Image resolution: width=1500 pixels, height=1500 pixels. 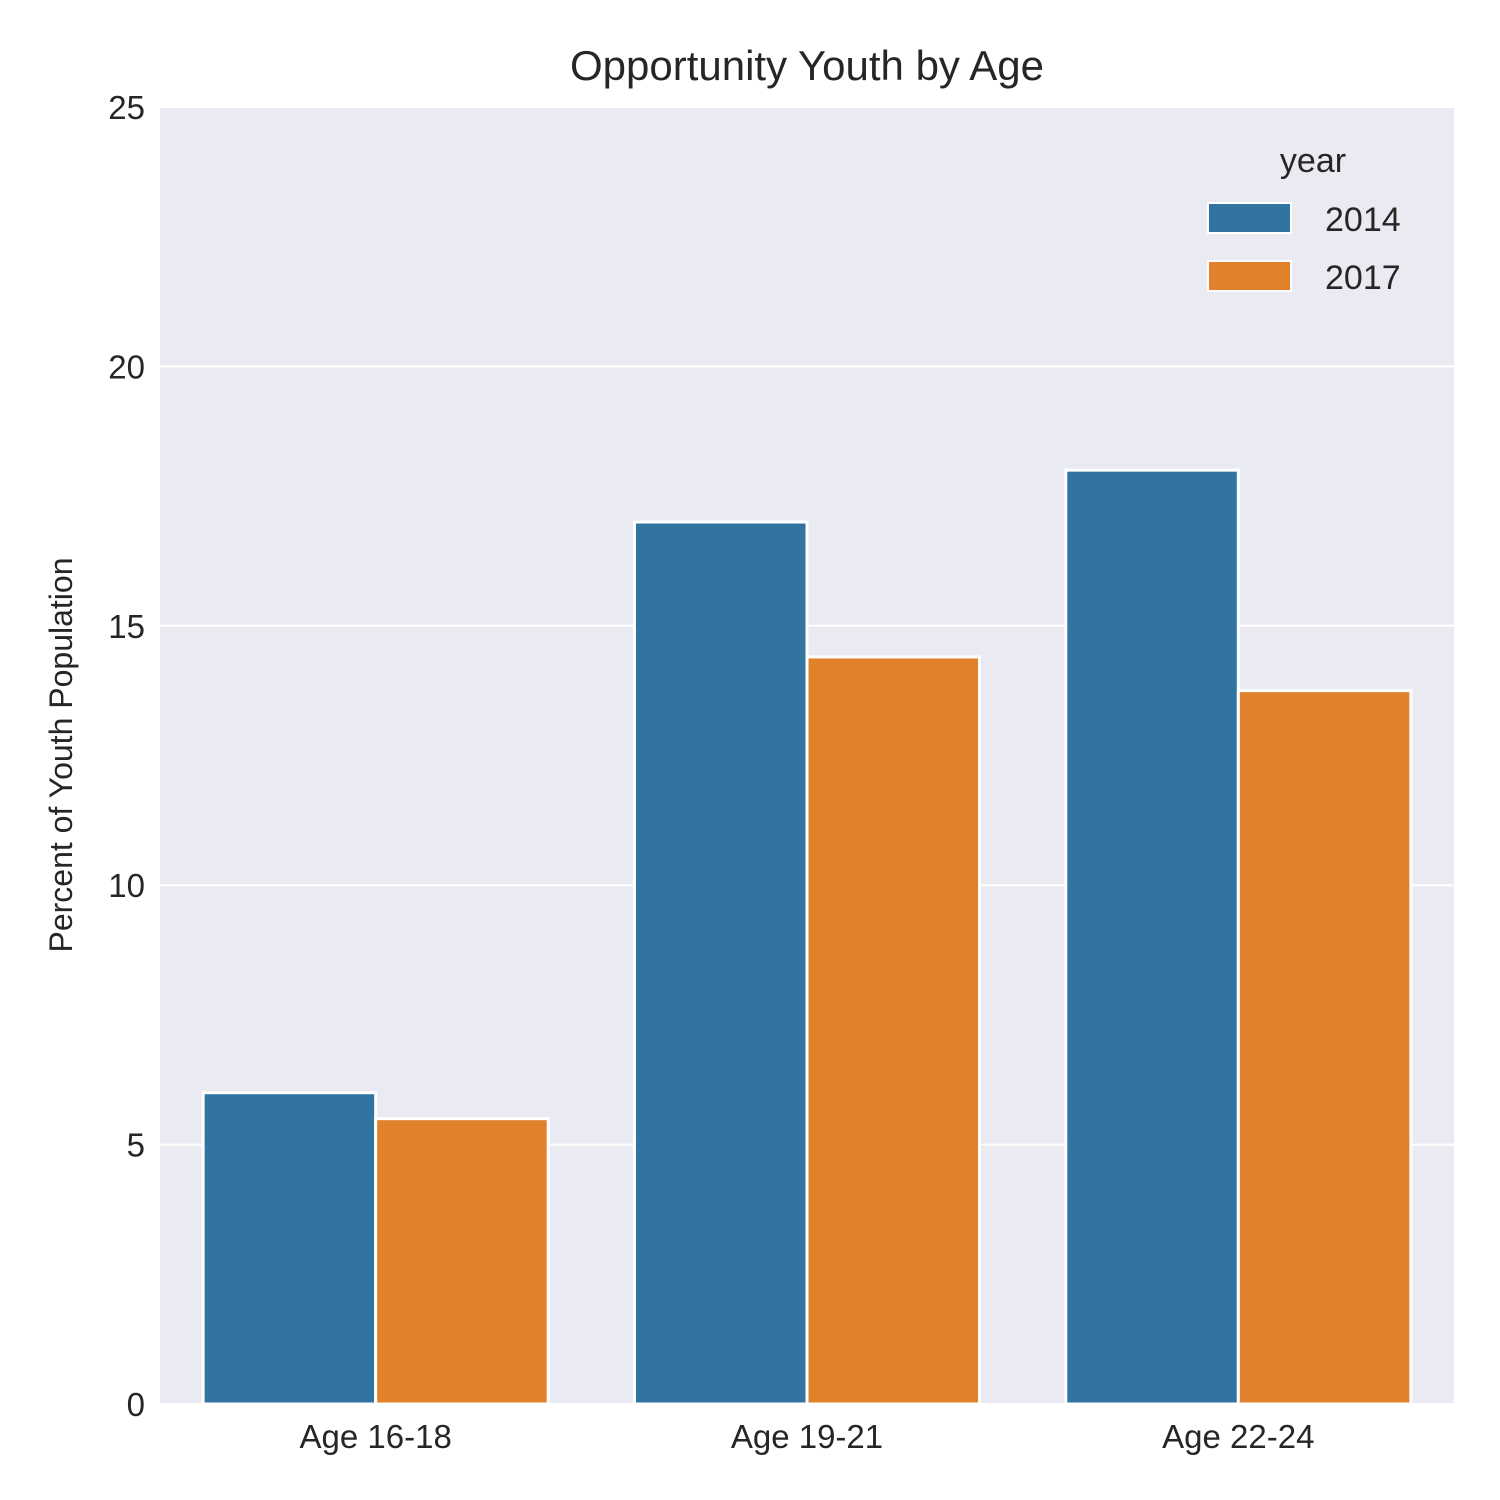 I want to click on legend-items: 2014 2017, so click(x=1304, y=249).